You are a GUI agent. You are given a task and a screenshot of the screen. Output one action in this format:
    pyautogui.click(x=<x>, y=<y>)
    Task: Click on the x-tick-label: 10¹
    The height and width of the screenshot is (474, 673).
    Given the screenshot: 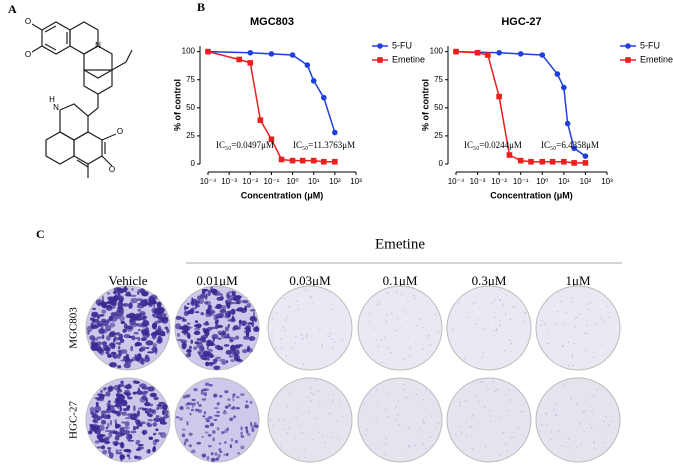 What is the action you would take?
    pyautogui.click(x=314, y=181)
    